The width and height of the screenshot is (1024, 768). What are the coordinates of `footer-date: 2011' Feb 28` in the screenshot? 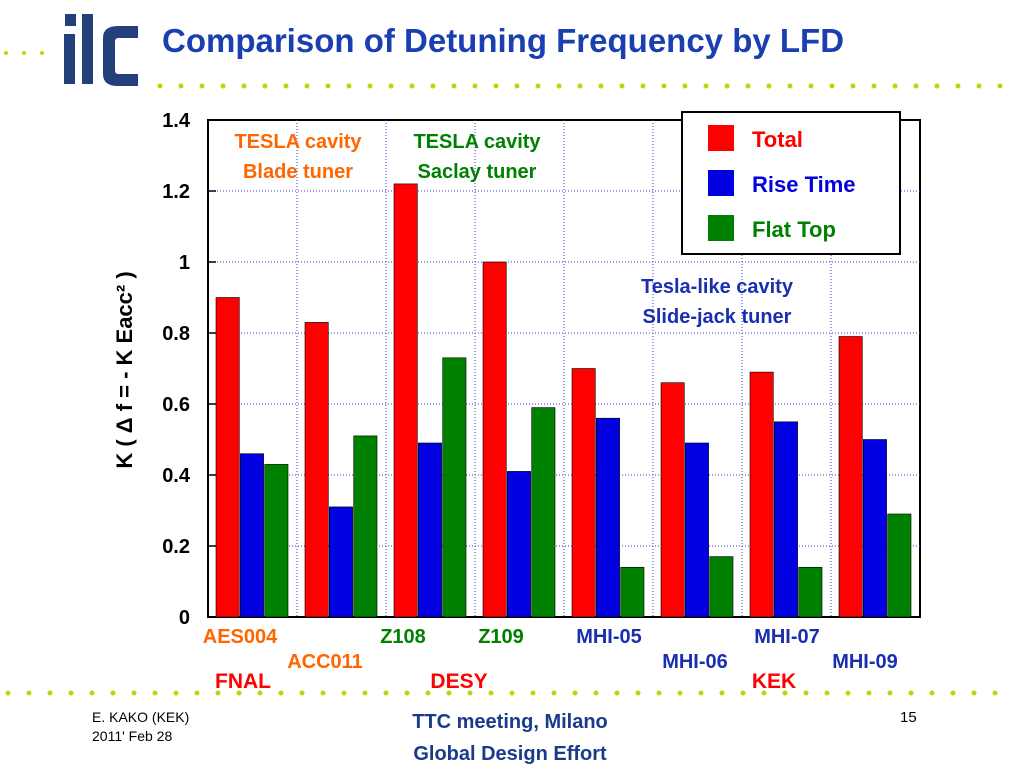 It's located at (132, 736).